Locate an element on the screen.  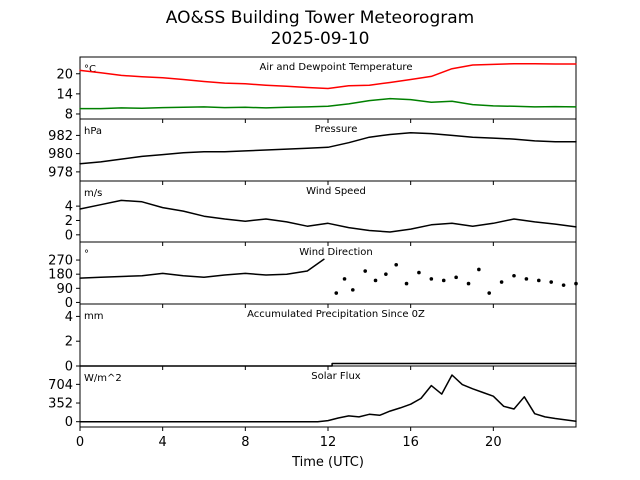
wind_direction-ytick-label: 90 is located at coordinates (64, 289).